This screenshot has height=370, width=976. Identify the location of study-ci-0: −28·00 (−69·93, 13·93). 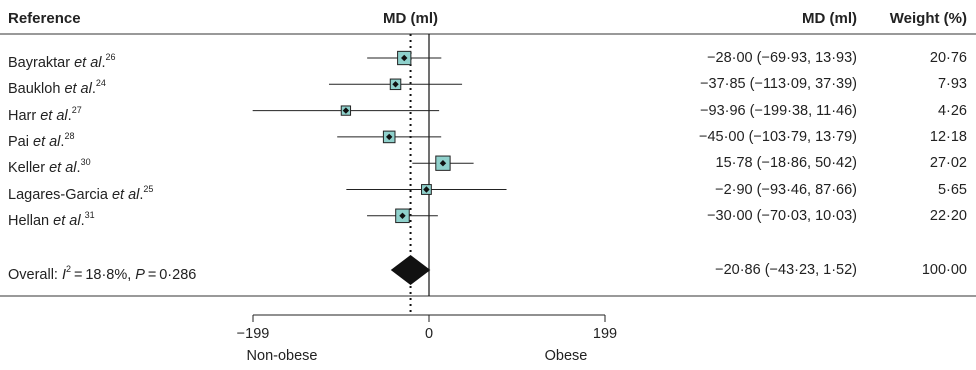
(782, 58).